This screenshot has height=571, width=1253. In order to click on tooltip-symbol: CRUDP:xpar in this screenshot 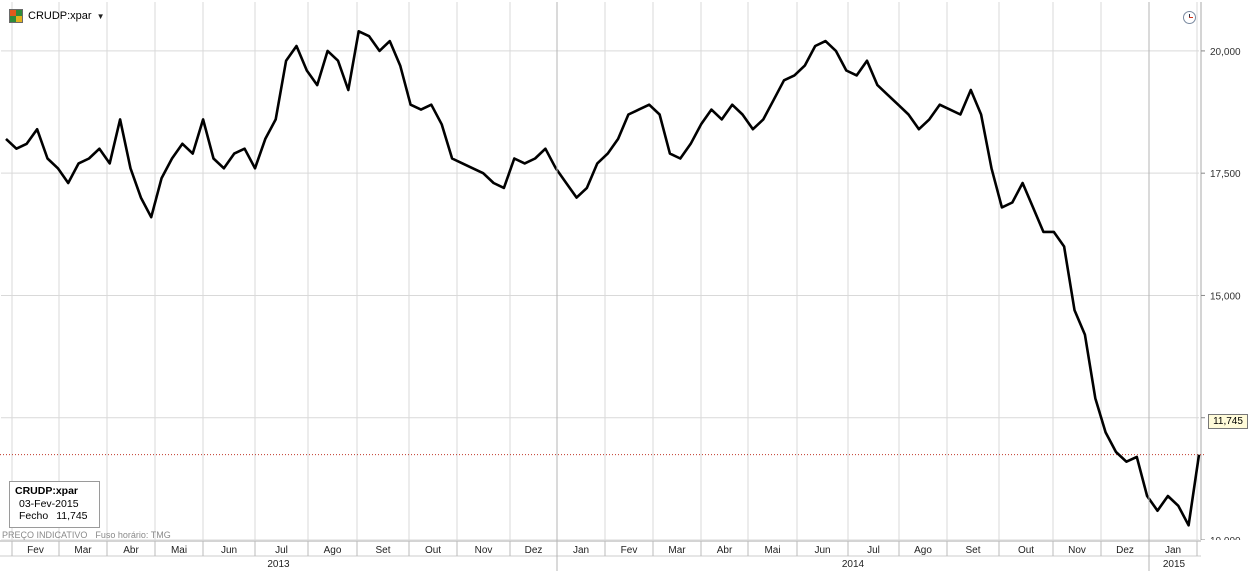, I will do `click(47, 491)`.